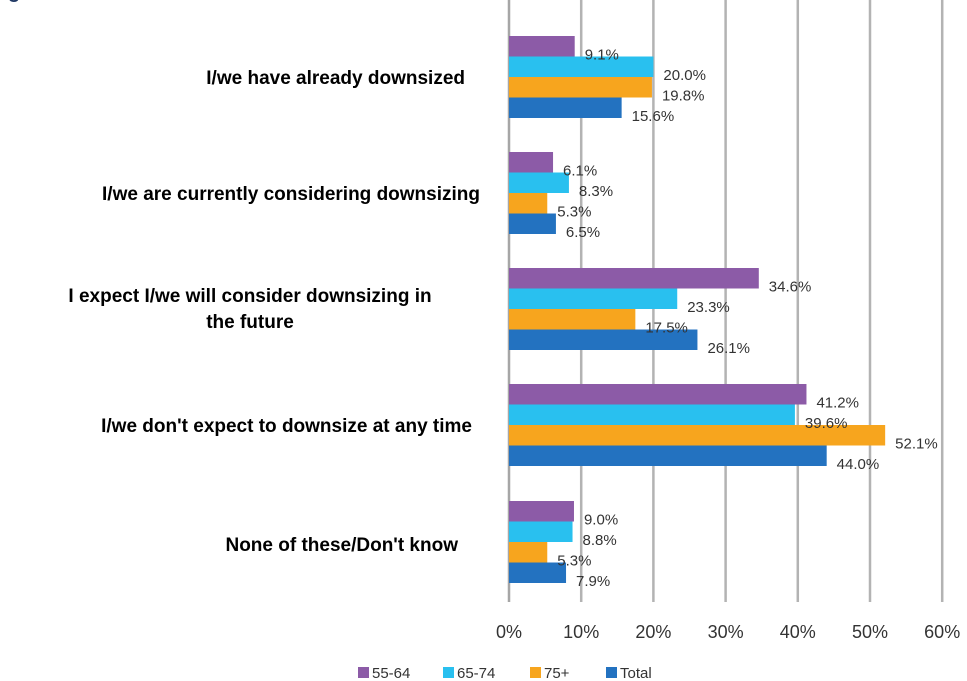  I want to click on legend-item: Total, so click(629, 673).